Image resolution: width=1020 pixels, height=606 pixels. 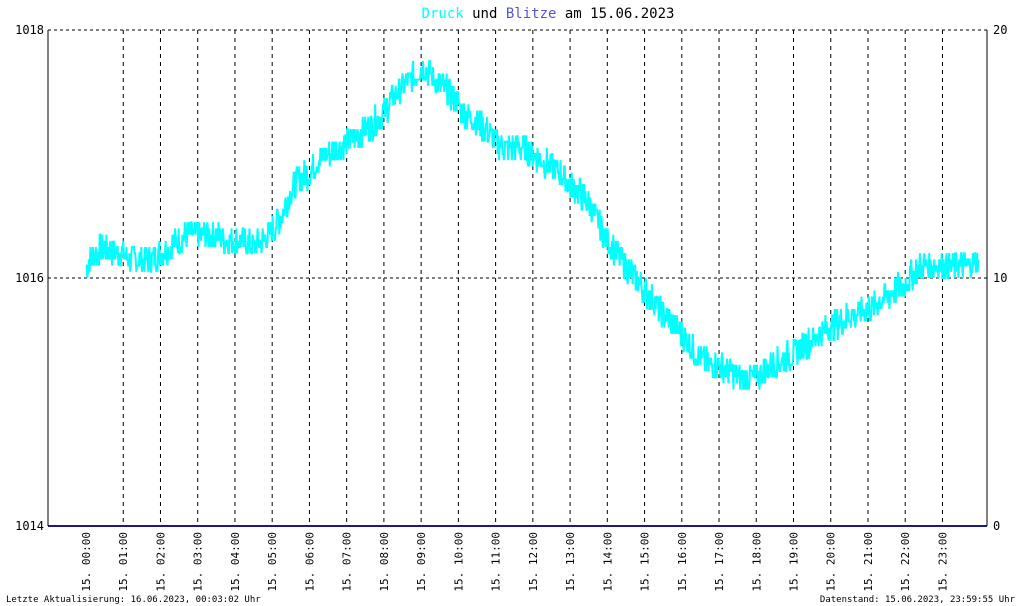 I want to click on title-part-druck: Druck, so click(x=443, y=14).